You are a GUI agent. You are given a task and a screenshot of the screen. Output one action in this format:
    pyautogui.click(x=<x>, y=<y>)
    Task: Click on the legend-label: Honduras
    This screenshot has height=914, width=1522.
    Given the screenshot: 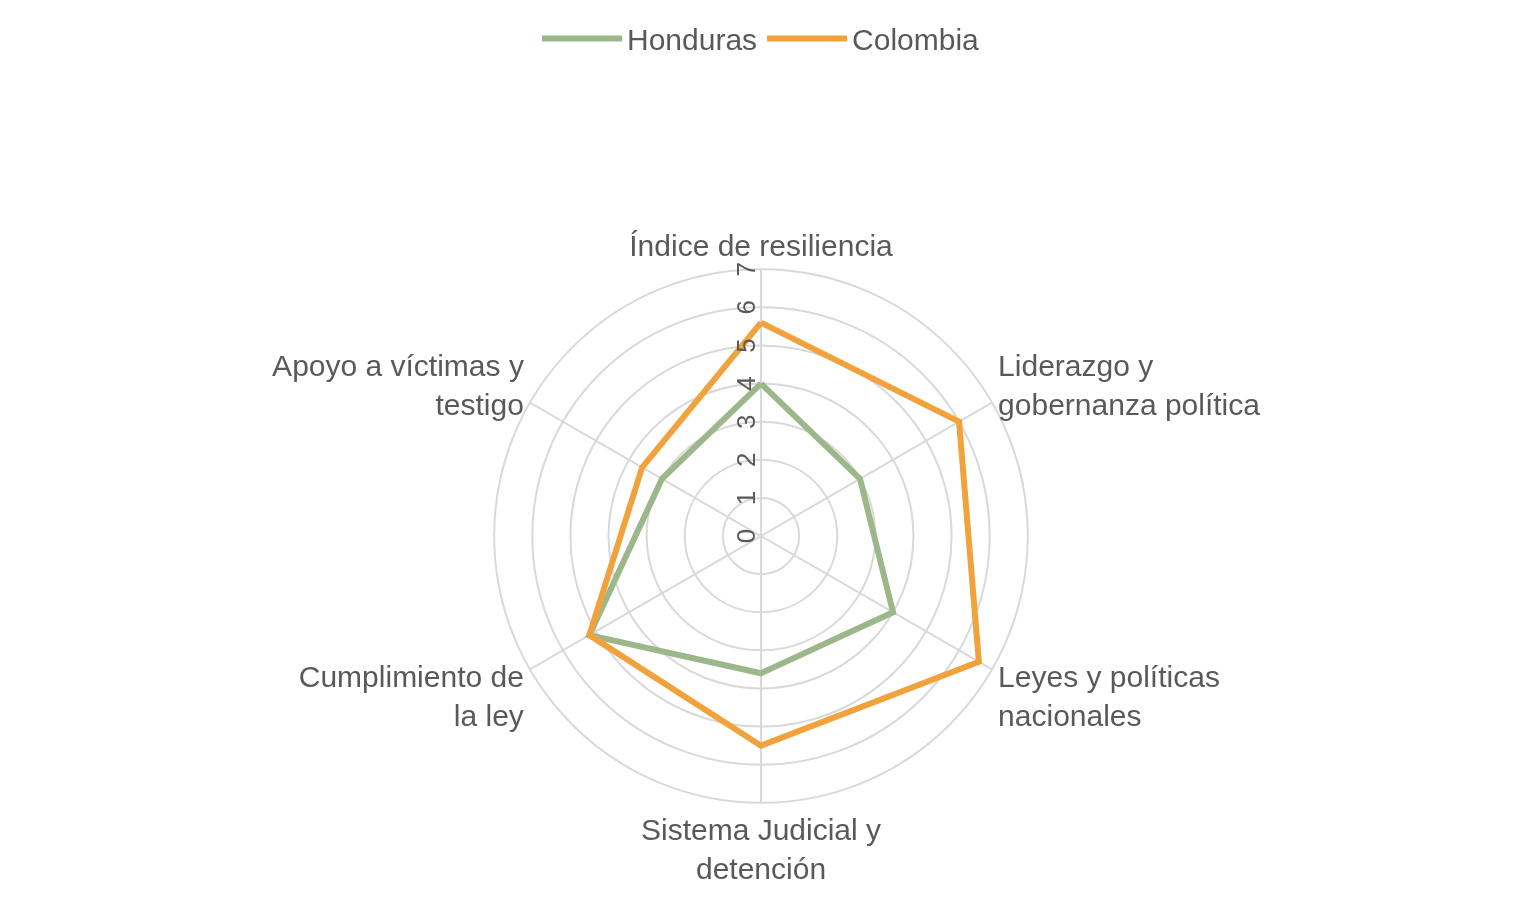 What is the action you would take?
    pyautogui.click(x=692, y=40)
    